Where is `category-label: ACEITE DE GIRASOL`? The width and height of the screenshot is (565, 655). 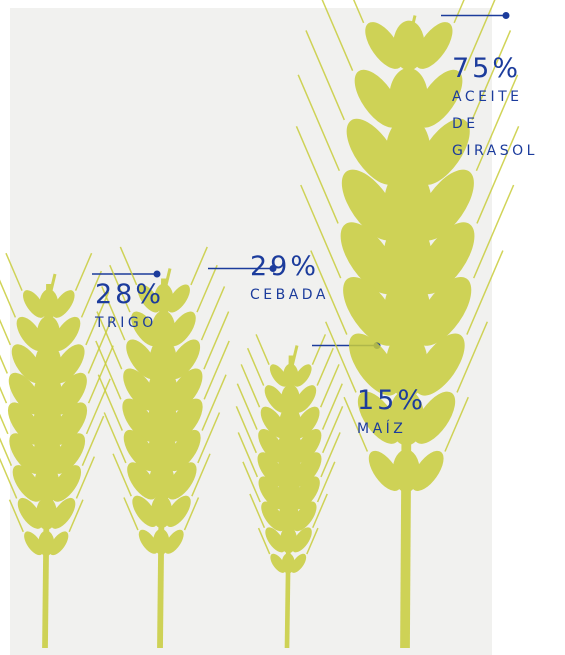 category-label: ACEITE DE GIRASOL is located at coordinates (495, 124).